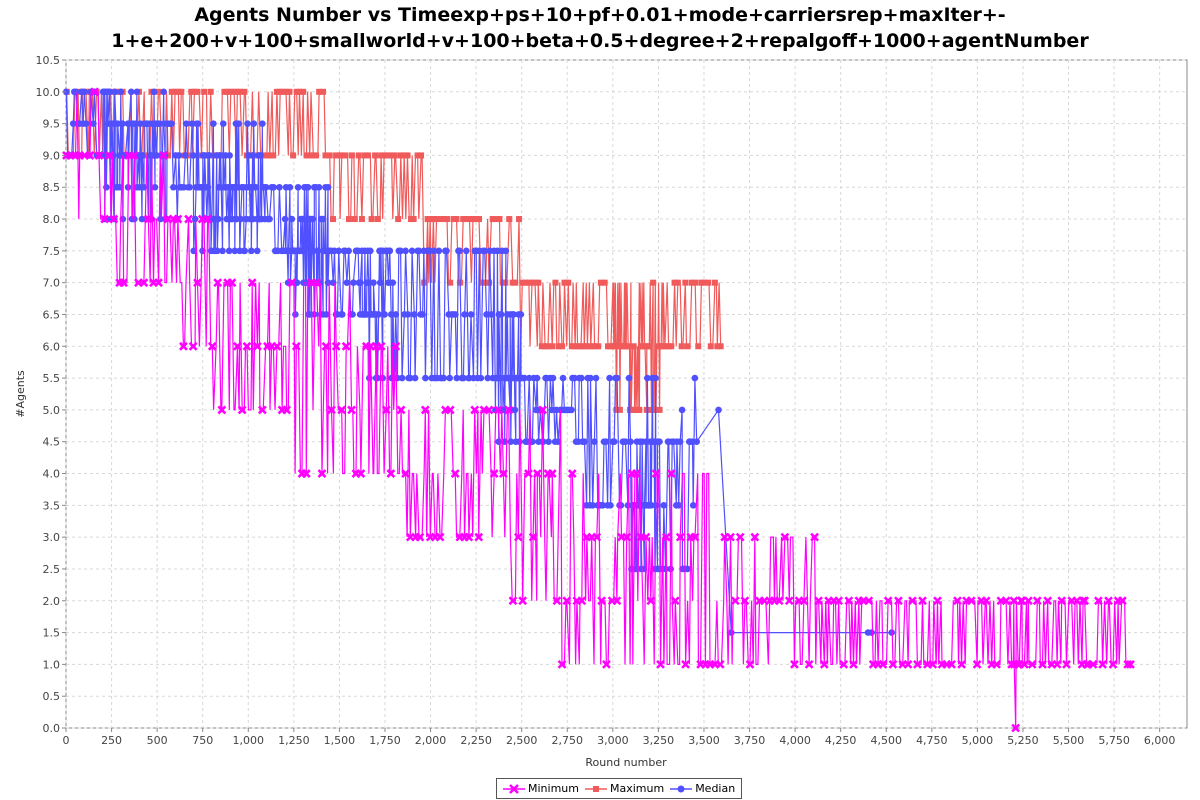 This screenshot has width=1200, height=800. Describe the element at coordinates (704, 740) in the screenshot. I see `x-tick-label: 3,500` at that location.